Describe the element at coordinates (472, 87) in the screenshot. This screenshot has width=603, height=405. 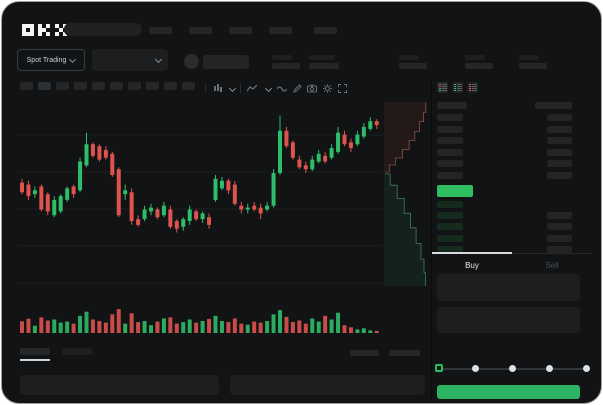
I see `orderbook-layout-asks-icon` at that location.